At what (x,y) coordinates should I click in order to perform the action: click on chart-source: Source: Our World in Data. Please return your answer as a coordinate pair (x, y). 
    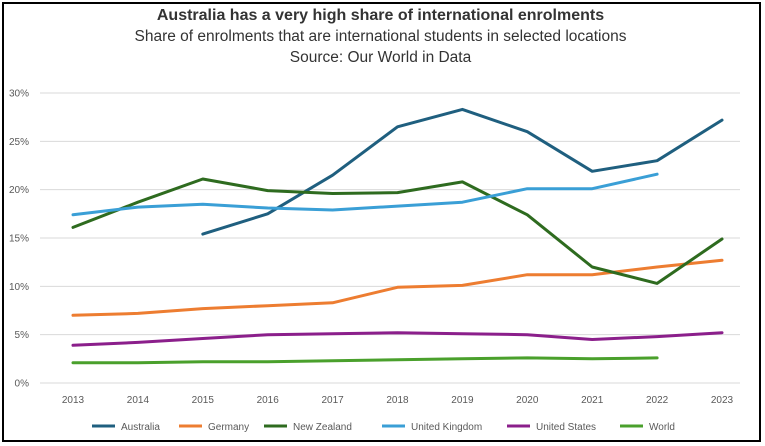
    Looking at the image, I should click on (380, 57).